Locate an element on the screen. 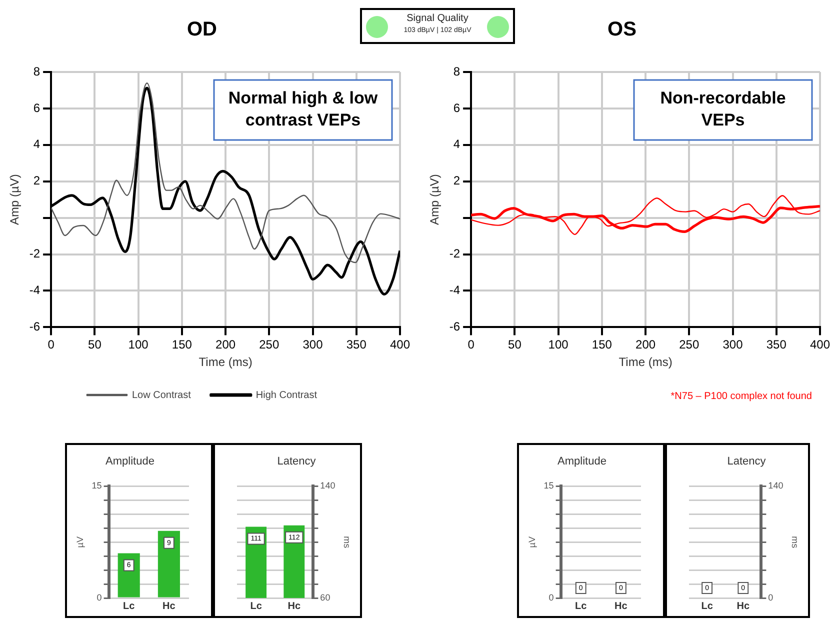 This screenshot has height=620, width=836. legend-label: Low Contrast is located at coordinates (162, 395).